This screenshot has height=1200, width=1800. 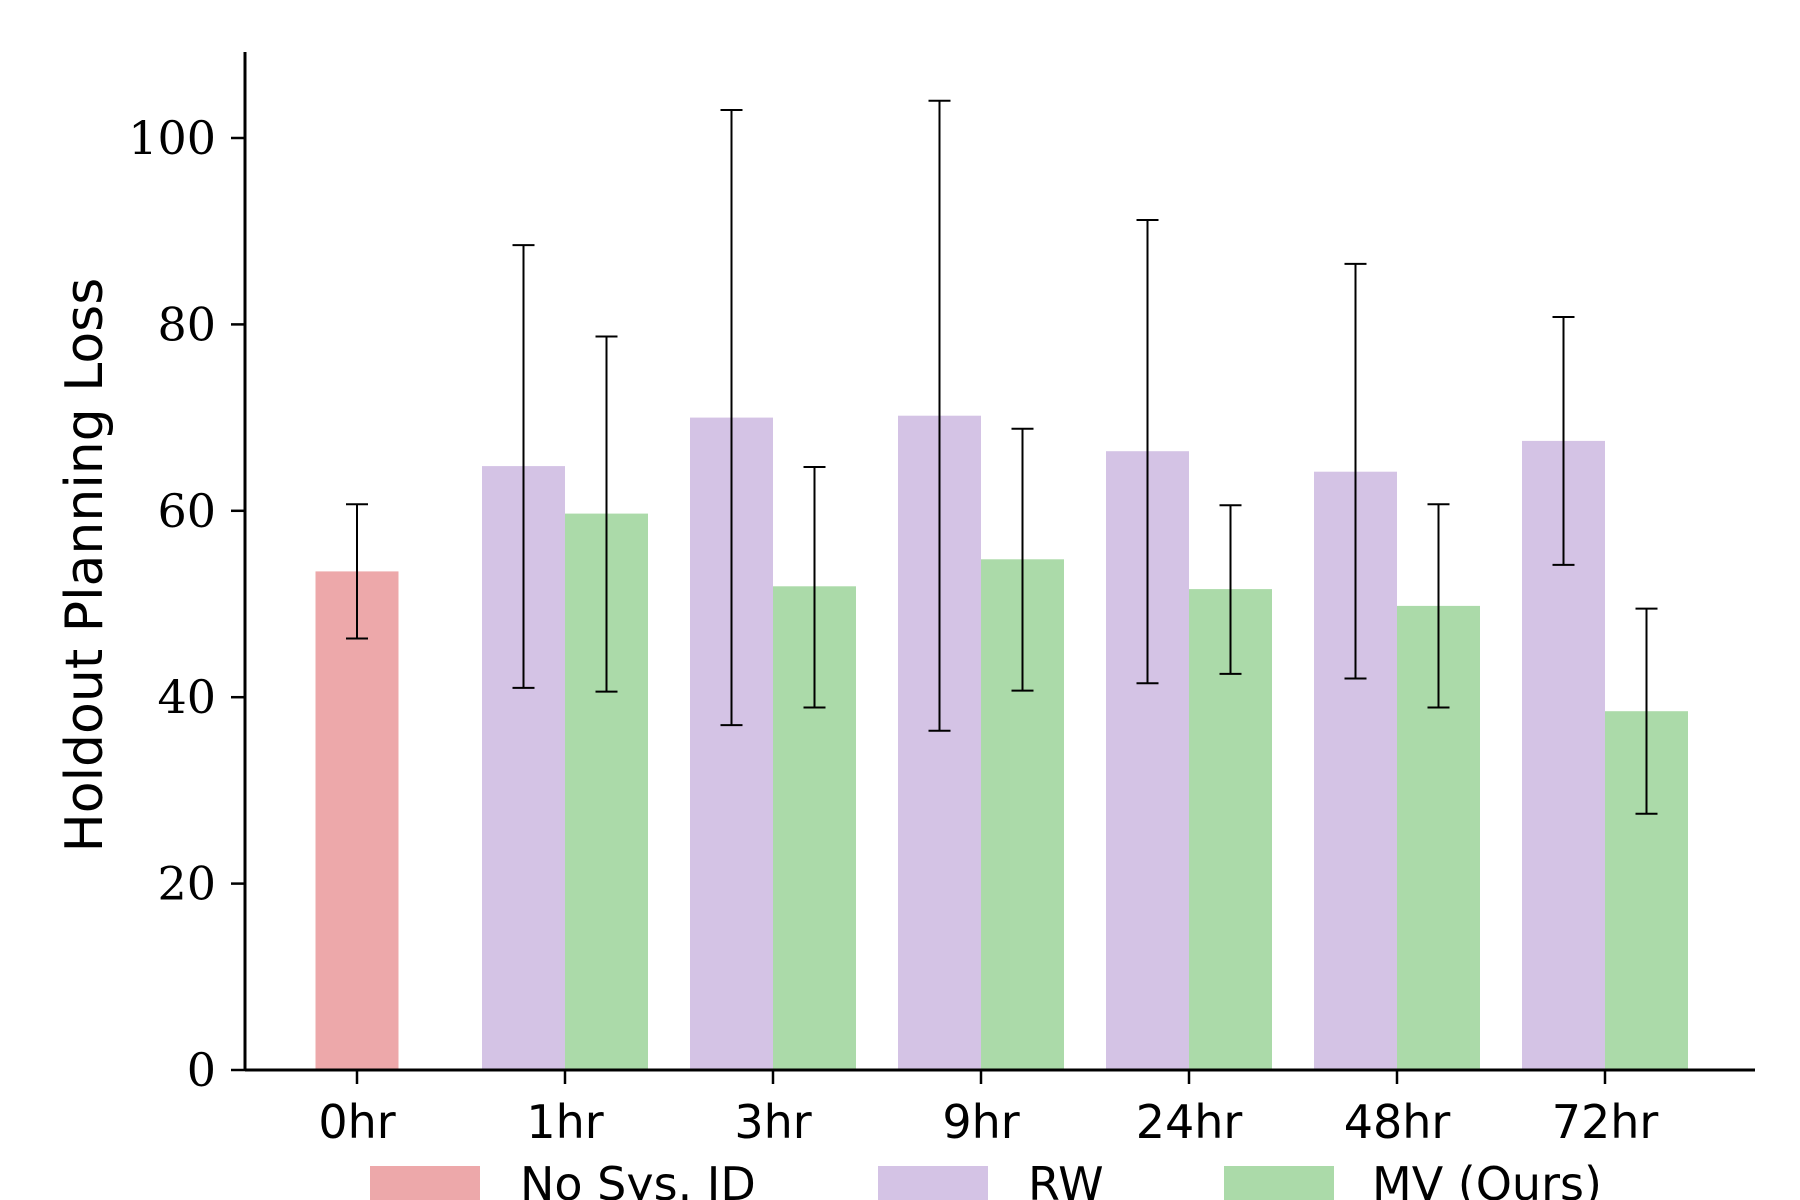 I want to click on y-tick-label: 80, so click(x=186, y=324).